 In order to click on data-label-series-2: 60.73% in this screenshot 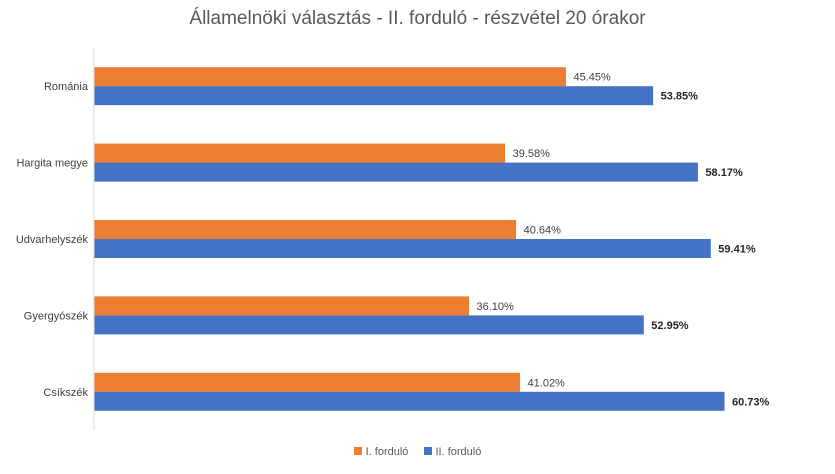, I will do `click(751, 402)`.